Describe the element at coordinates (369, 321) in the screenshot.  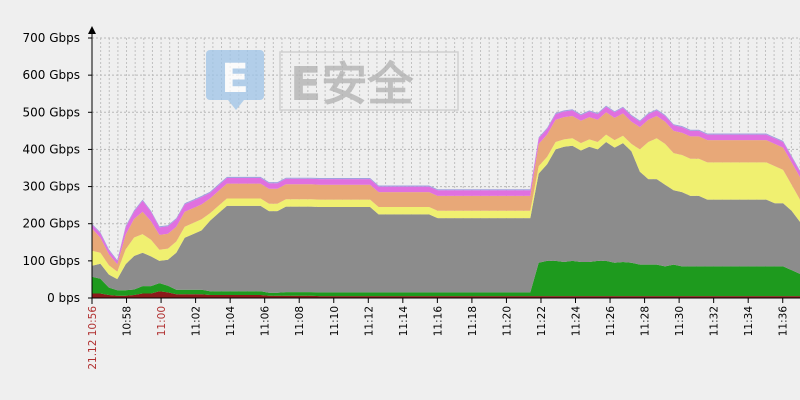
I see `x-tick-label: 11:12` at that location.